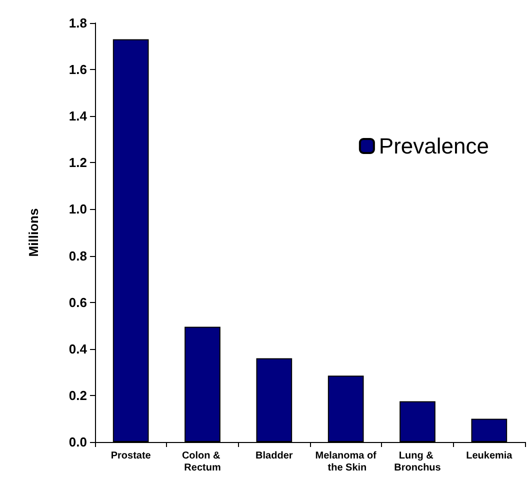 Image resolution: width=529 pixels, height=486 pixels. Describe the element at coordinates (418, 462) in the screenshot. I see `x-tick-label: Lung & Bronchus` at that location.